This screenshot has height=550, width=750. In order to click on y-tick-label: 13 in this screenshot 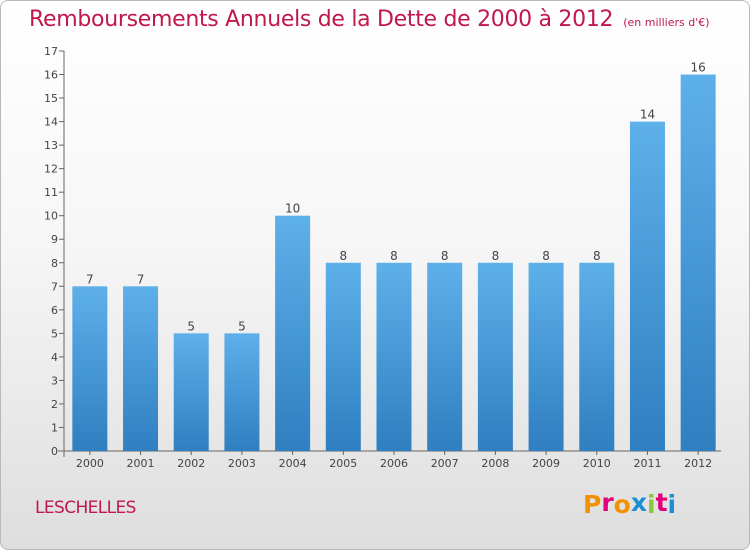, I will do `click(51, 145)`.